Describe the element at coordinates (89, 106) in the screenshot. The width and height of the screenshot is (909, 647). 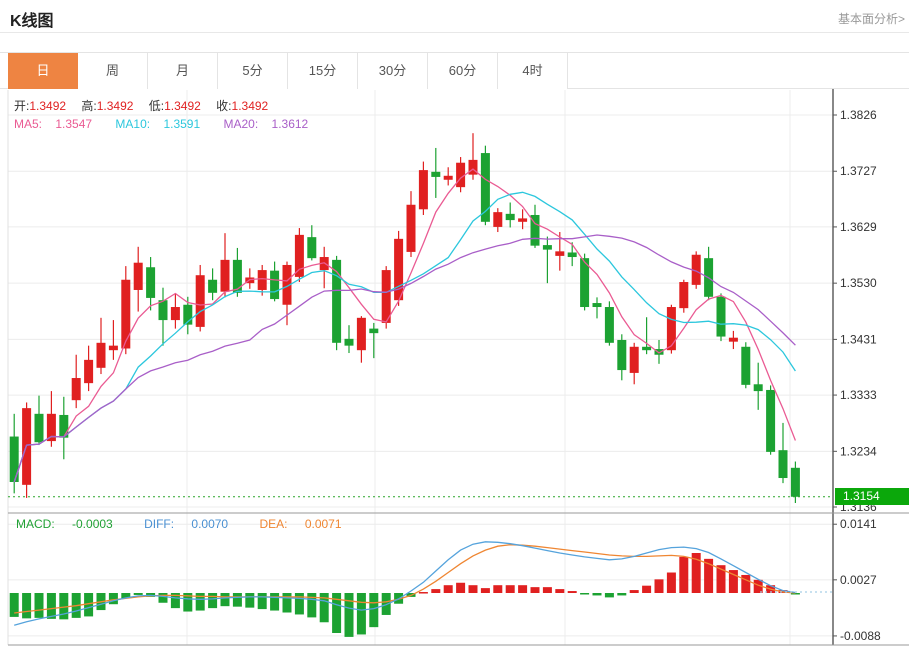
I see `high-label: 高:` at that location.